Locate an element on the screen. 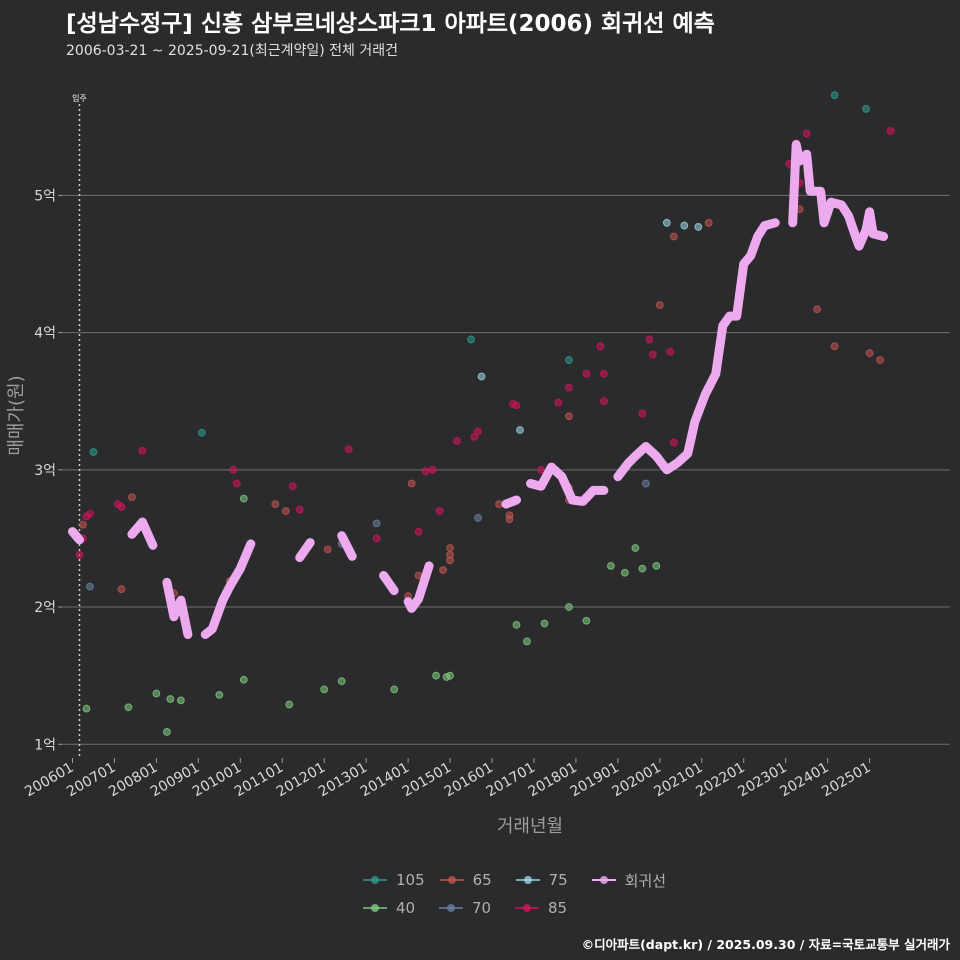 This screenshot has width=960, height=960. chart-subtitle: 2006-03-21 ~ 2025-09-21(최근계약일) 전체 거래건 is located at coordinates (232, 51).